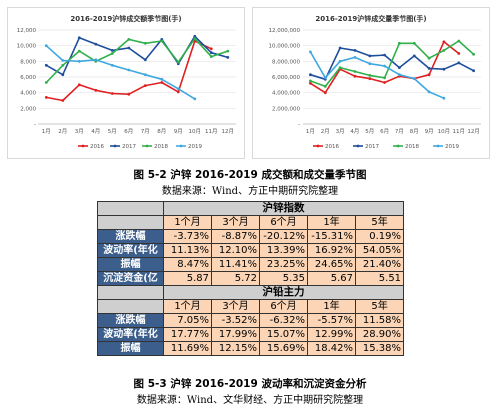 The image size is (500, 407). What do you see at coordinates (35, 125) in the screenshot?
I see `y-tick-label: -` at bounding box center [35, 125].